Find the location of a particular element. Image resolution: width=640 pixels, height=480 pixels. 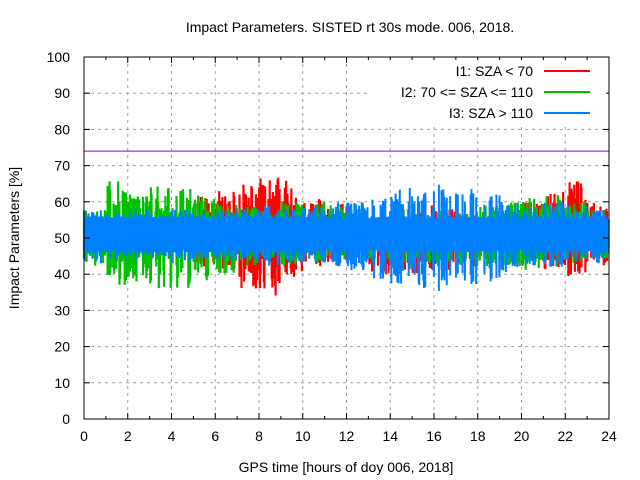

y-tick-label: 0 is located at coordinates (66, 419).